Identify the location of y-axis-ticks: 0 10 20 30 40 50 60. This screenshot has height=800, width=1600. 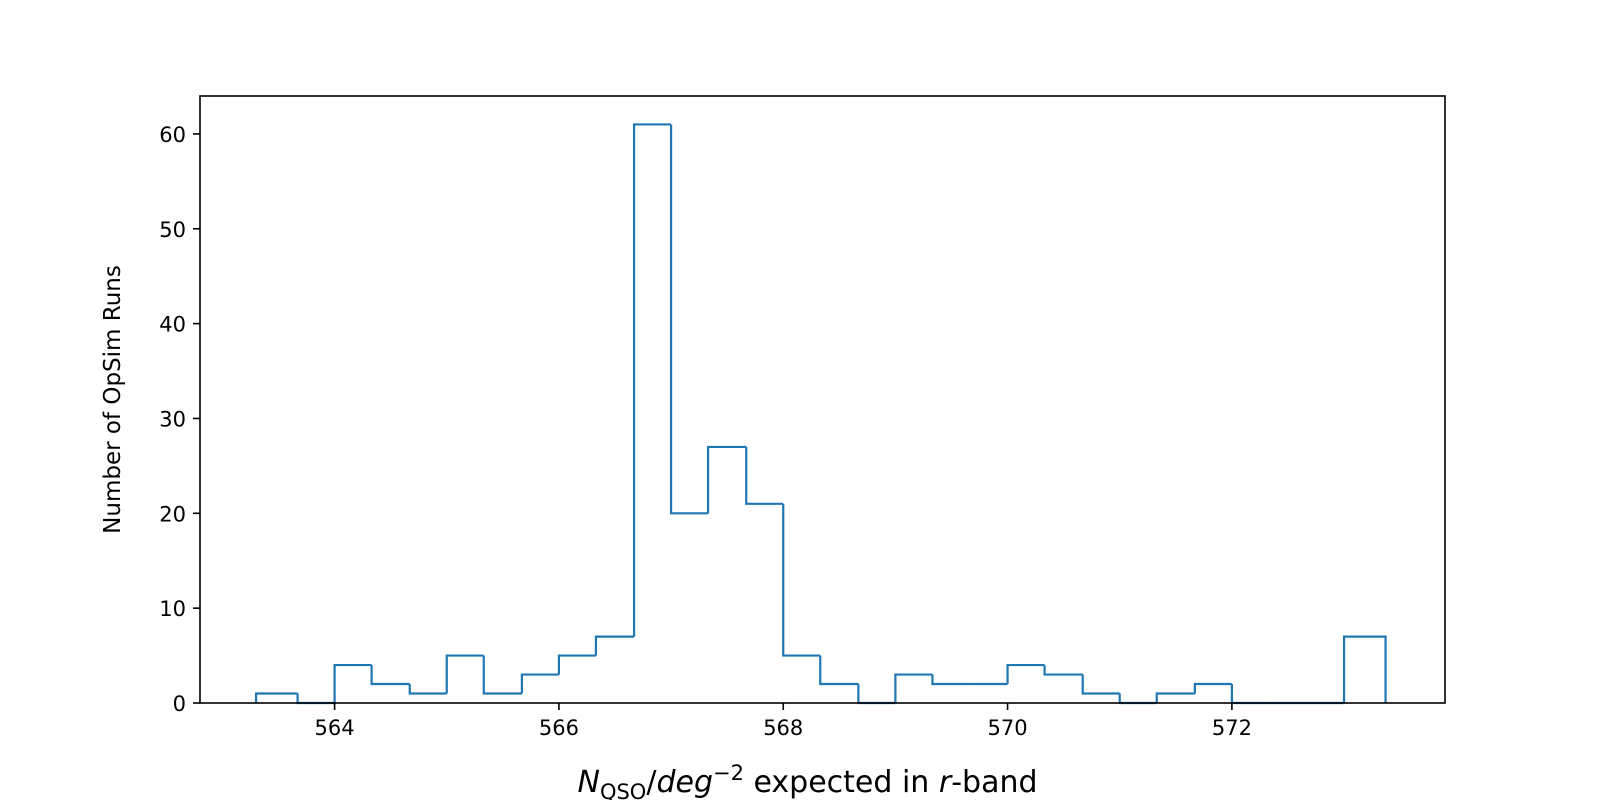
(179, 419).